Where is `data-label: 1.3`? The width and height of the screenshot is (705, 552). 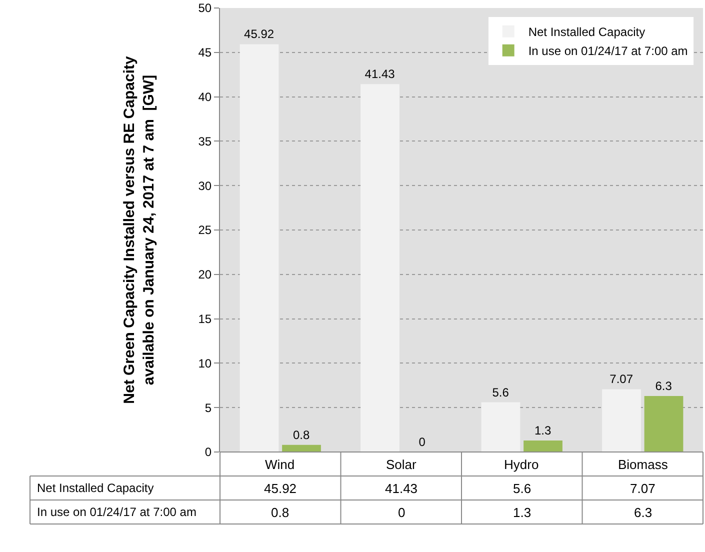
data-label: 1.3 is located at coordinates (522, 512).